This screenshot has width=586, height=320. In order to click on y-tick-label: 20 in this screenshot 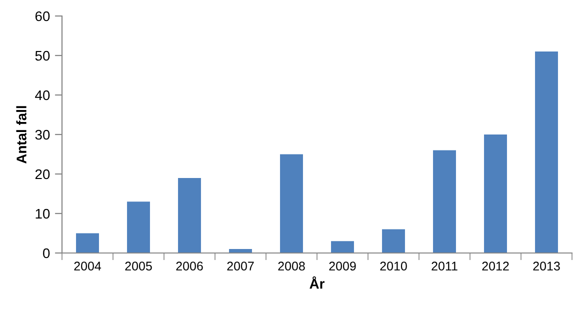, I will do `click(42, 174)`.